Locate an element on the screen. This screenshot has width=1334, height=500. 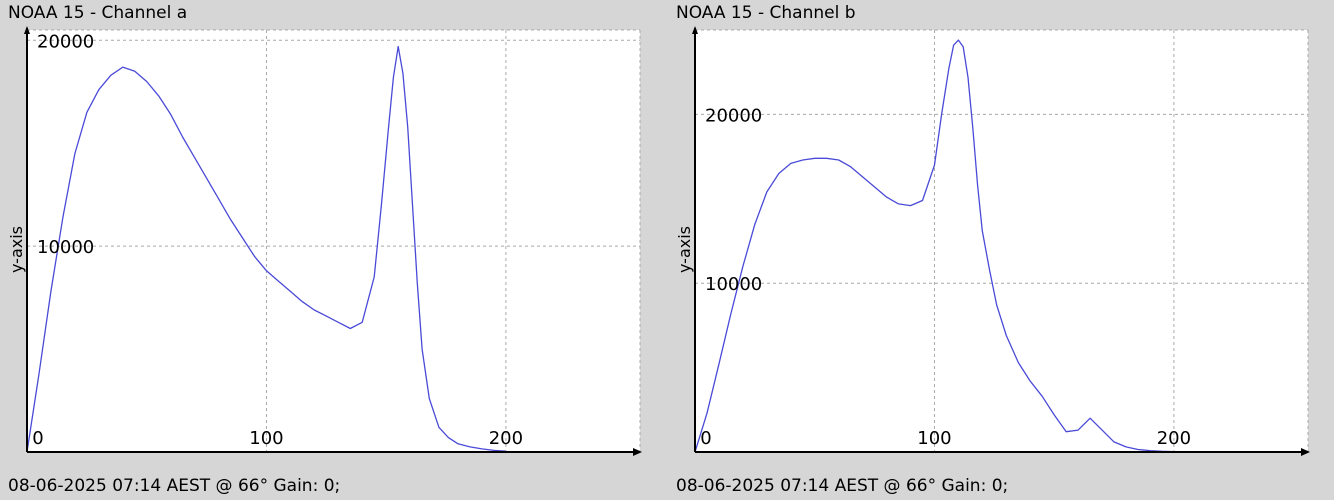
chart-title: NOAA 15 - Channel a is located at coordinates (98, 13).